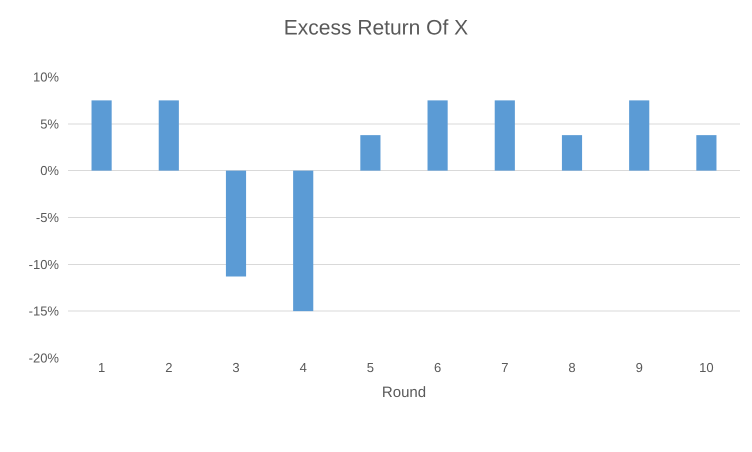 The image size is (752, 452). Describe the element at coordinates (50, 124) in the screenshot. I see `y-tick-label: 5%` at that location.